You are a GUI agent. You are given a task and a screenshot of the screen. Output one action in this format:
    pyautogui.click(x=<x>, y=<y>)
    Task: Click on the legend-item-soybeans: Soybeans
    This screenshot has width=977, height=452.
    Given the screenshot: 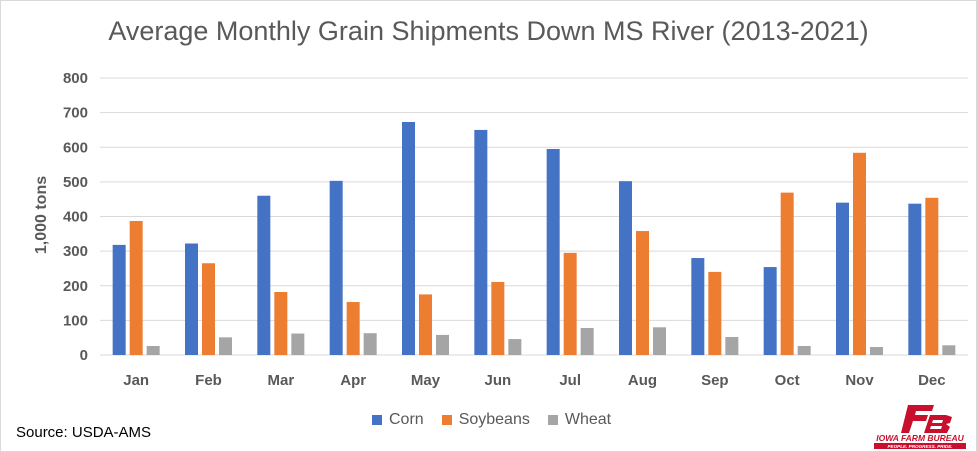 What is the action you would take?
    pyautogui.click(x=485, y=420)
    